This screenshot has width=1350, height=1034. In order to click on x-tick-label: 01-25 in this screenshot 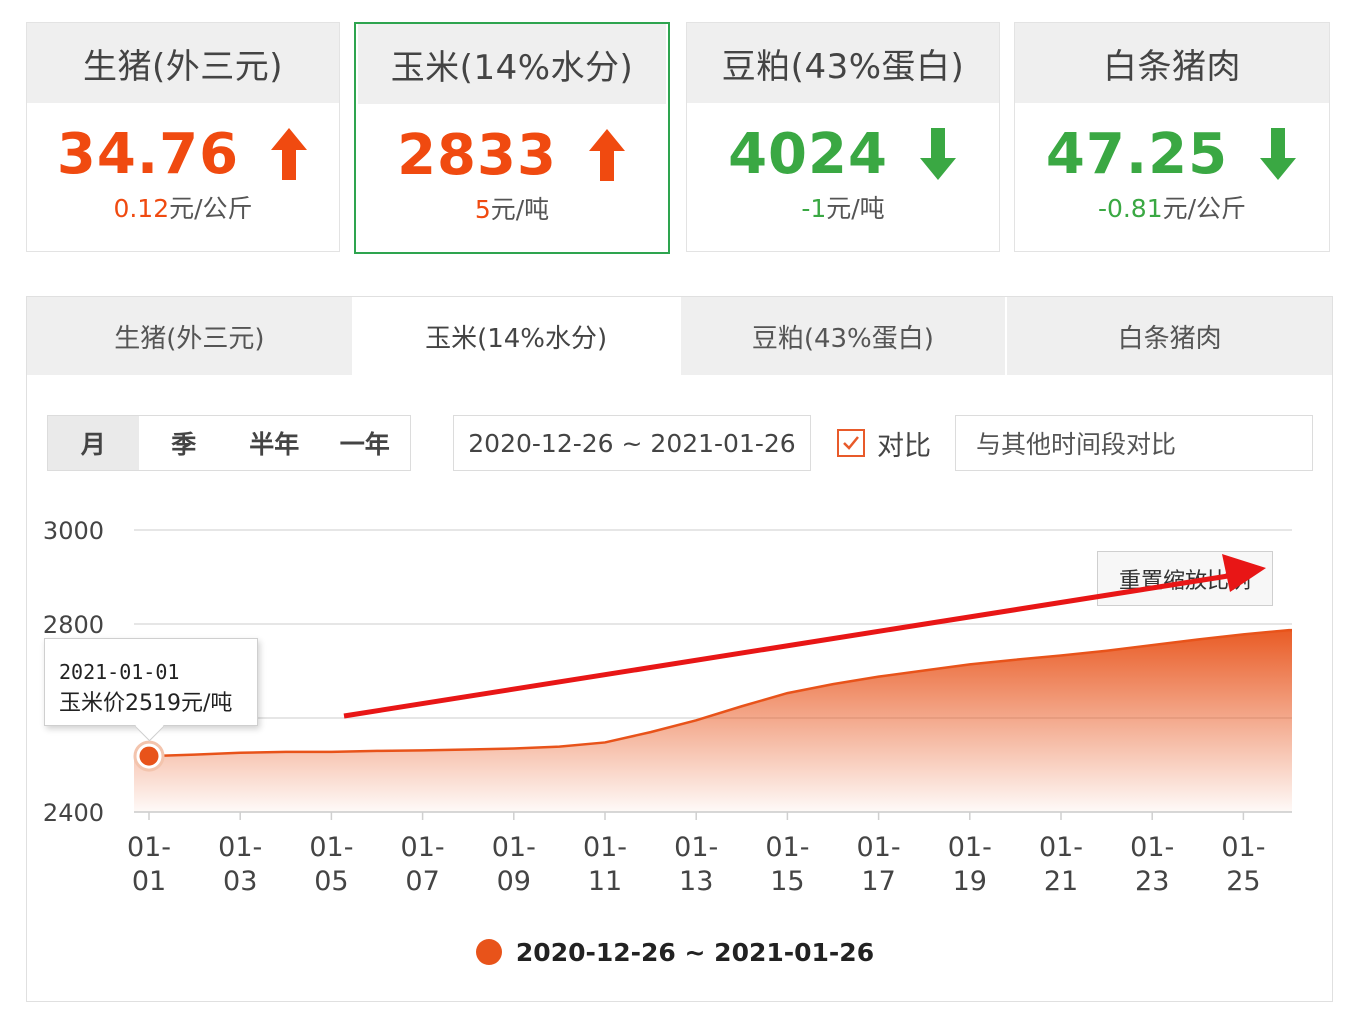, I will do `click(1243, 864)`.